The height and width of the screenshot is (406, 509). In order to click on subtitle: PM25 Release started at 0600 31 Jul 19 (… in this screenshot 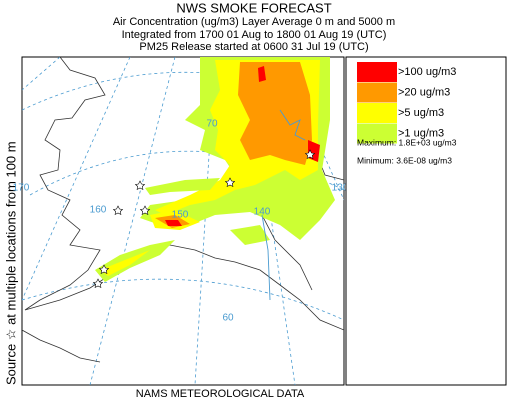, I will do `click(253, 47)`.